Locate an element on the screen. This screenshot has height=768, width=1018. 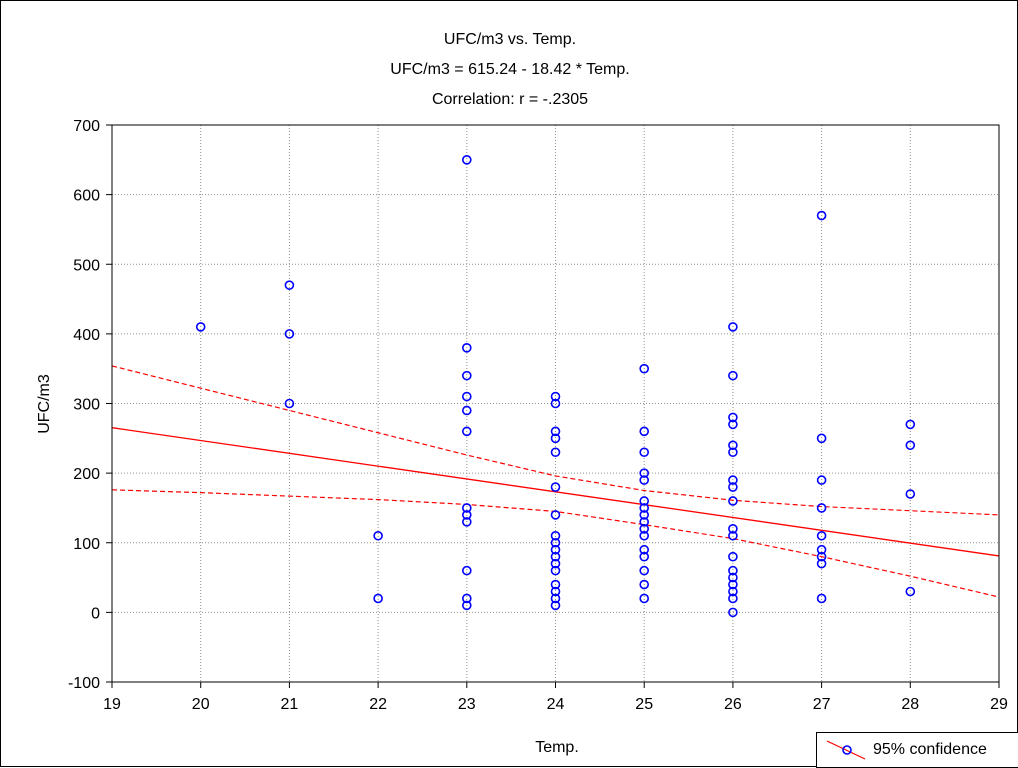
legend-symbol-icon is located at coordinates (846, 750).